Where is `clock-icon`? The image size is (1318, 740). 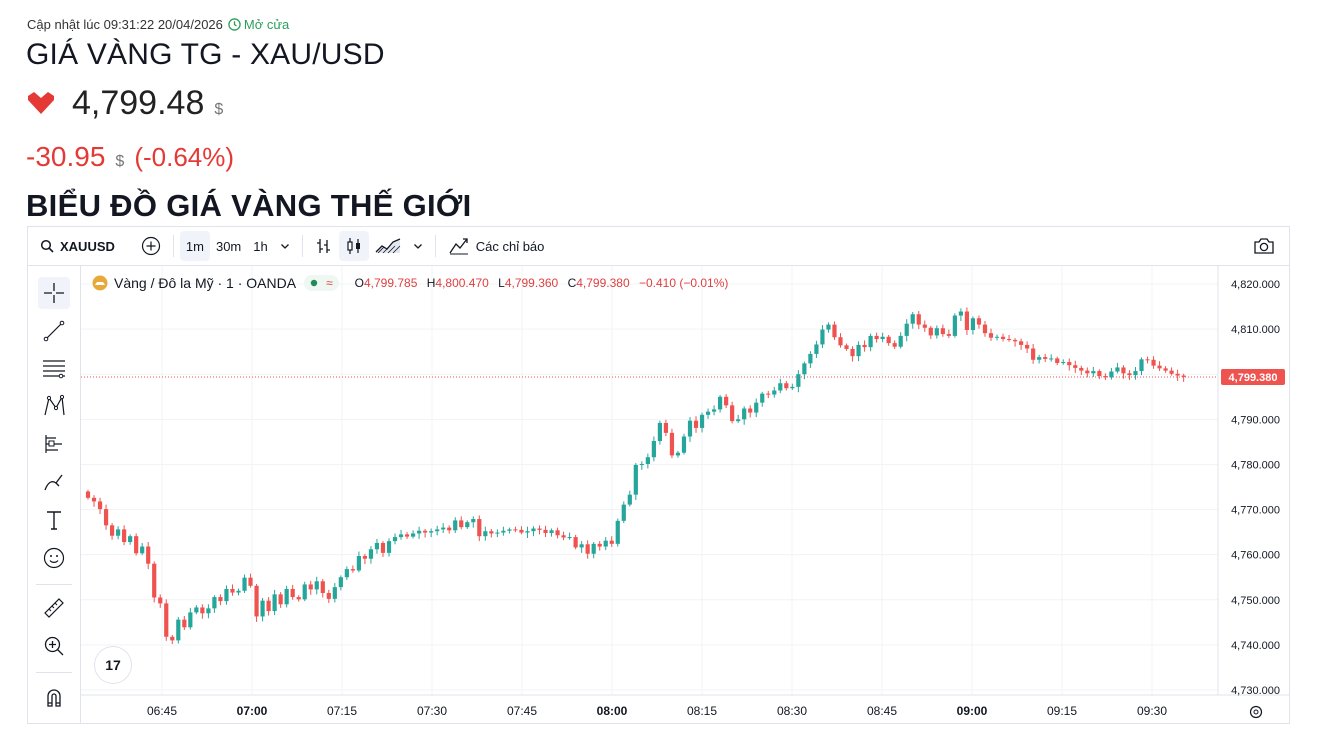
clock-icon is located at coordinates (234, 24).